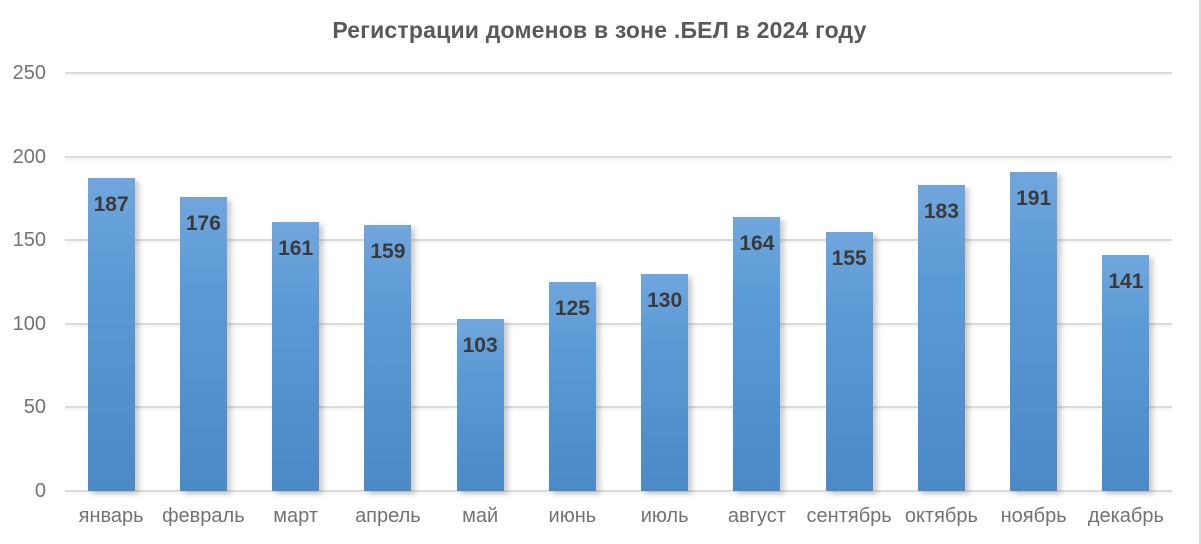 The image size is (1201, 544). I want to click on x-tick-label: февраль, so click(203, 516).